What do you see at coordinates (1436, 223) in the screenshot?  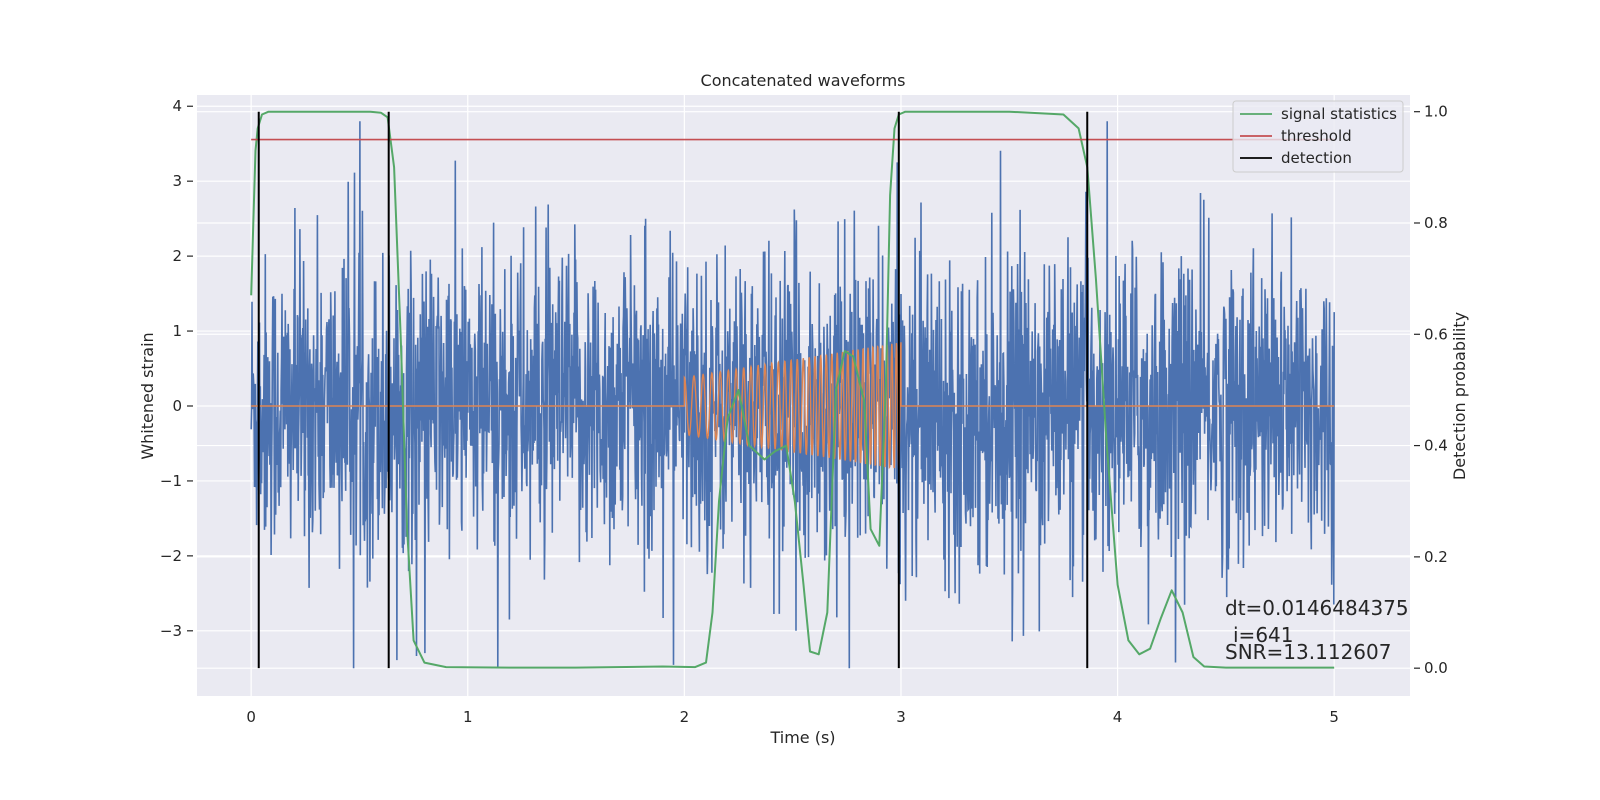 I see `y-right-tick-label: 0.8` at bounding box center [1436, 223].